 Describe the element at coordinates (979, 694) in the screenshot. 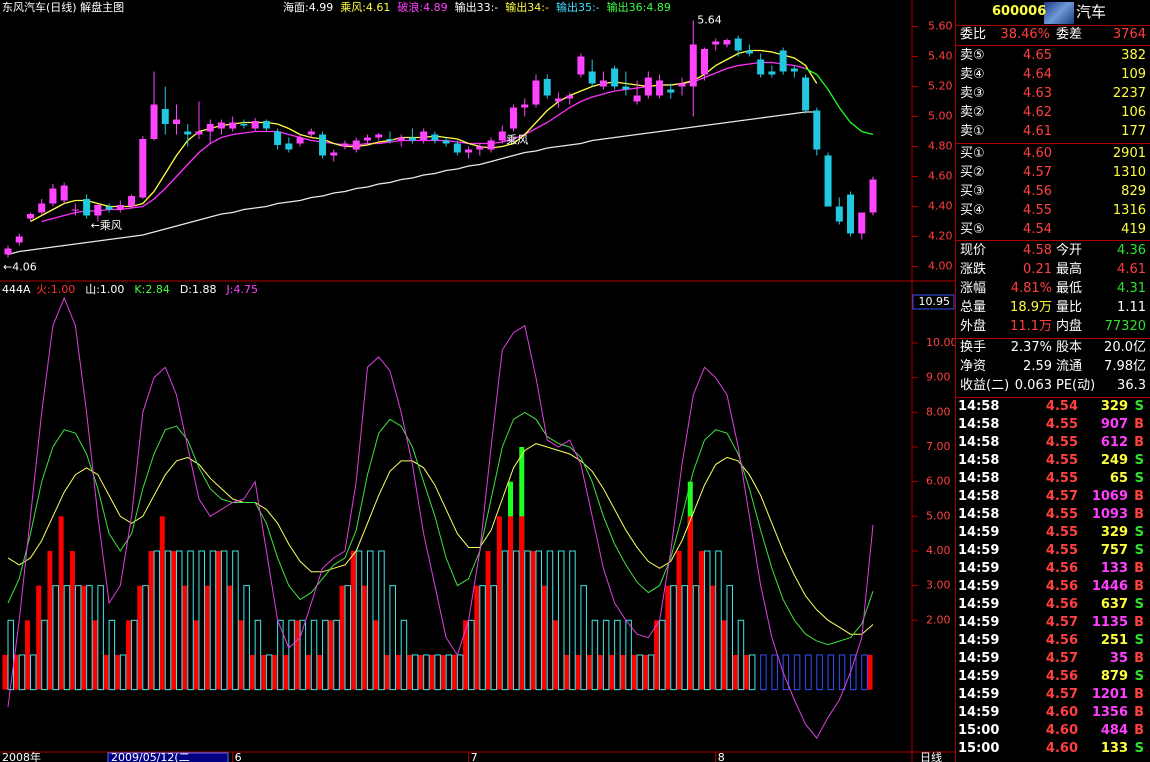

I see `trade-time: 14:59` at that location.